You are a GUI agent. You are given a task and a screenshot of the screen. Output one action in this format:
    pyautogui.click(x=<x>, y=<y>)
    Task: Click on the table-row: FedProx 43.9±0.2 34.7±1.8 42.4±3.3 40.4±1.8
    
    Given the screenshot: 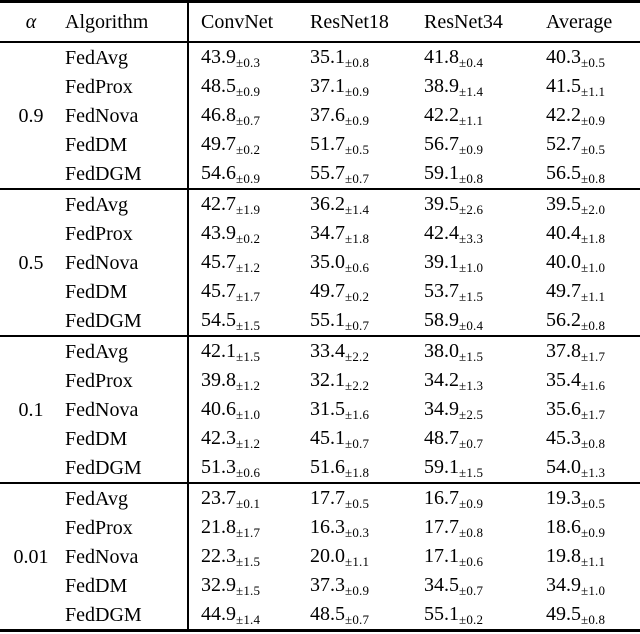 What is the action you would take?
    pyautogui.click(x=320, y=233)
    